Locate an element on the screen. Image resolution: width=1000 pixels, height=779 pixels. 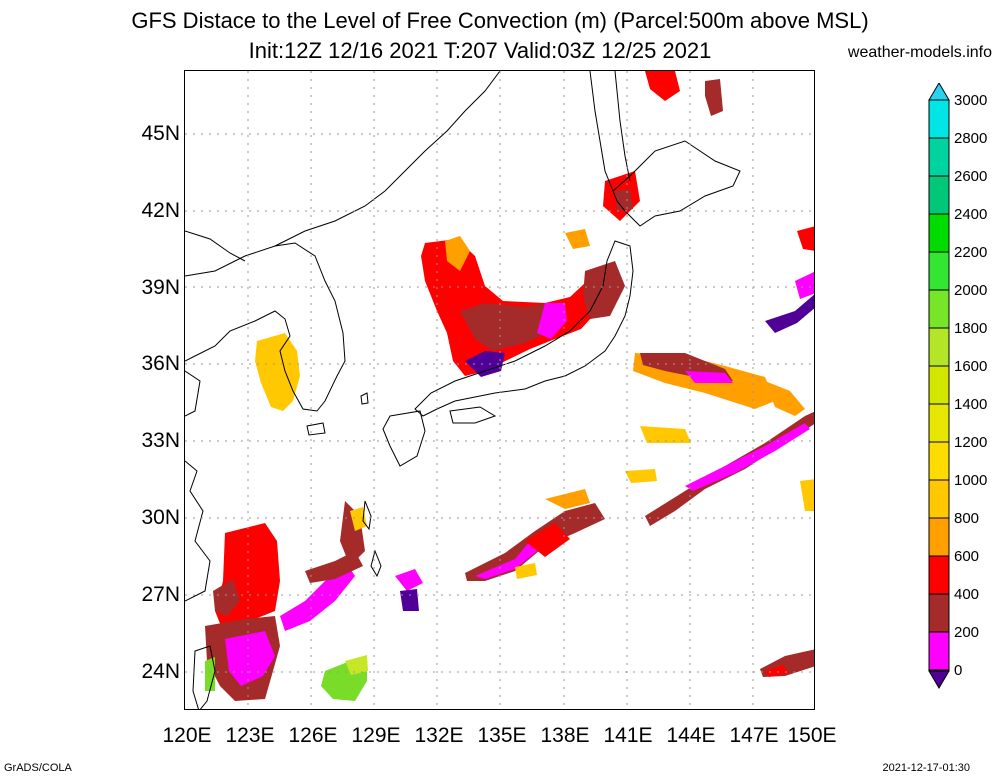
colorbar is located at coordinates (939, 386).